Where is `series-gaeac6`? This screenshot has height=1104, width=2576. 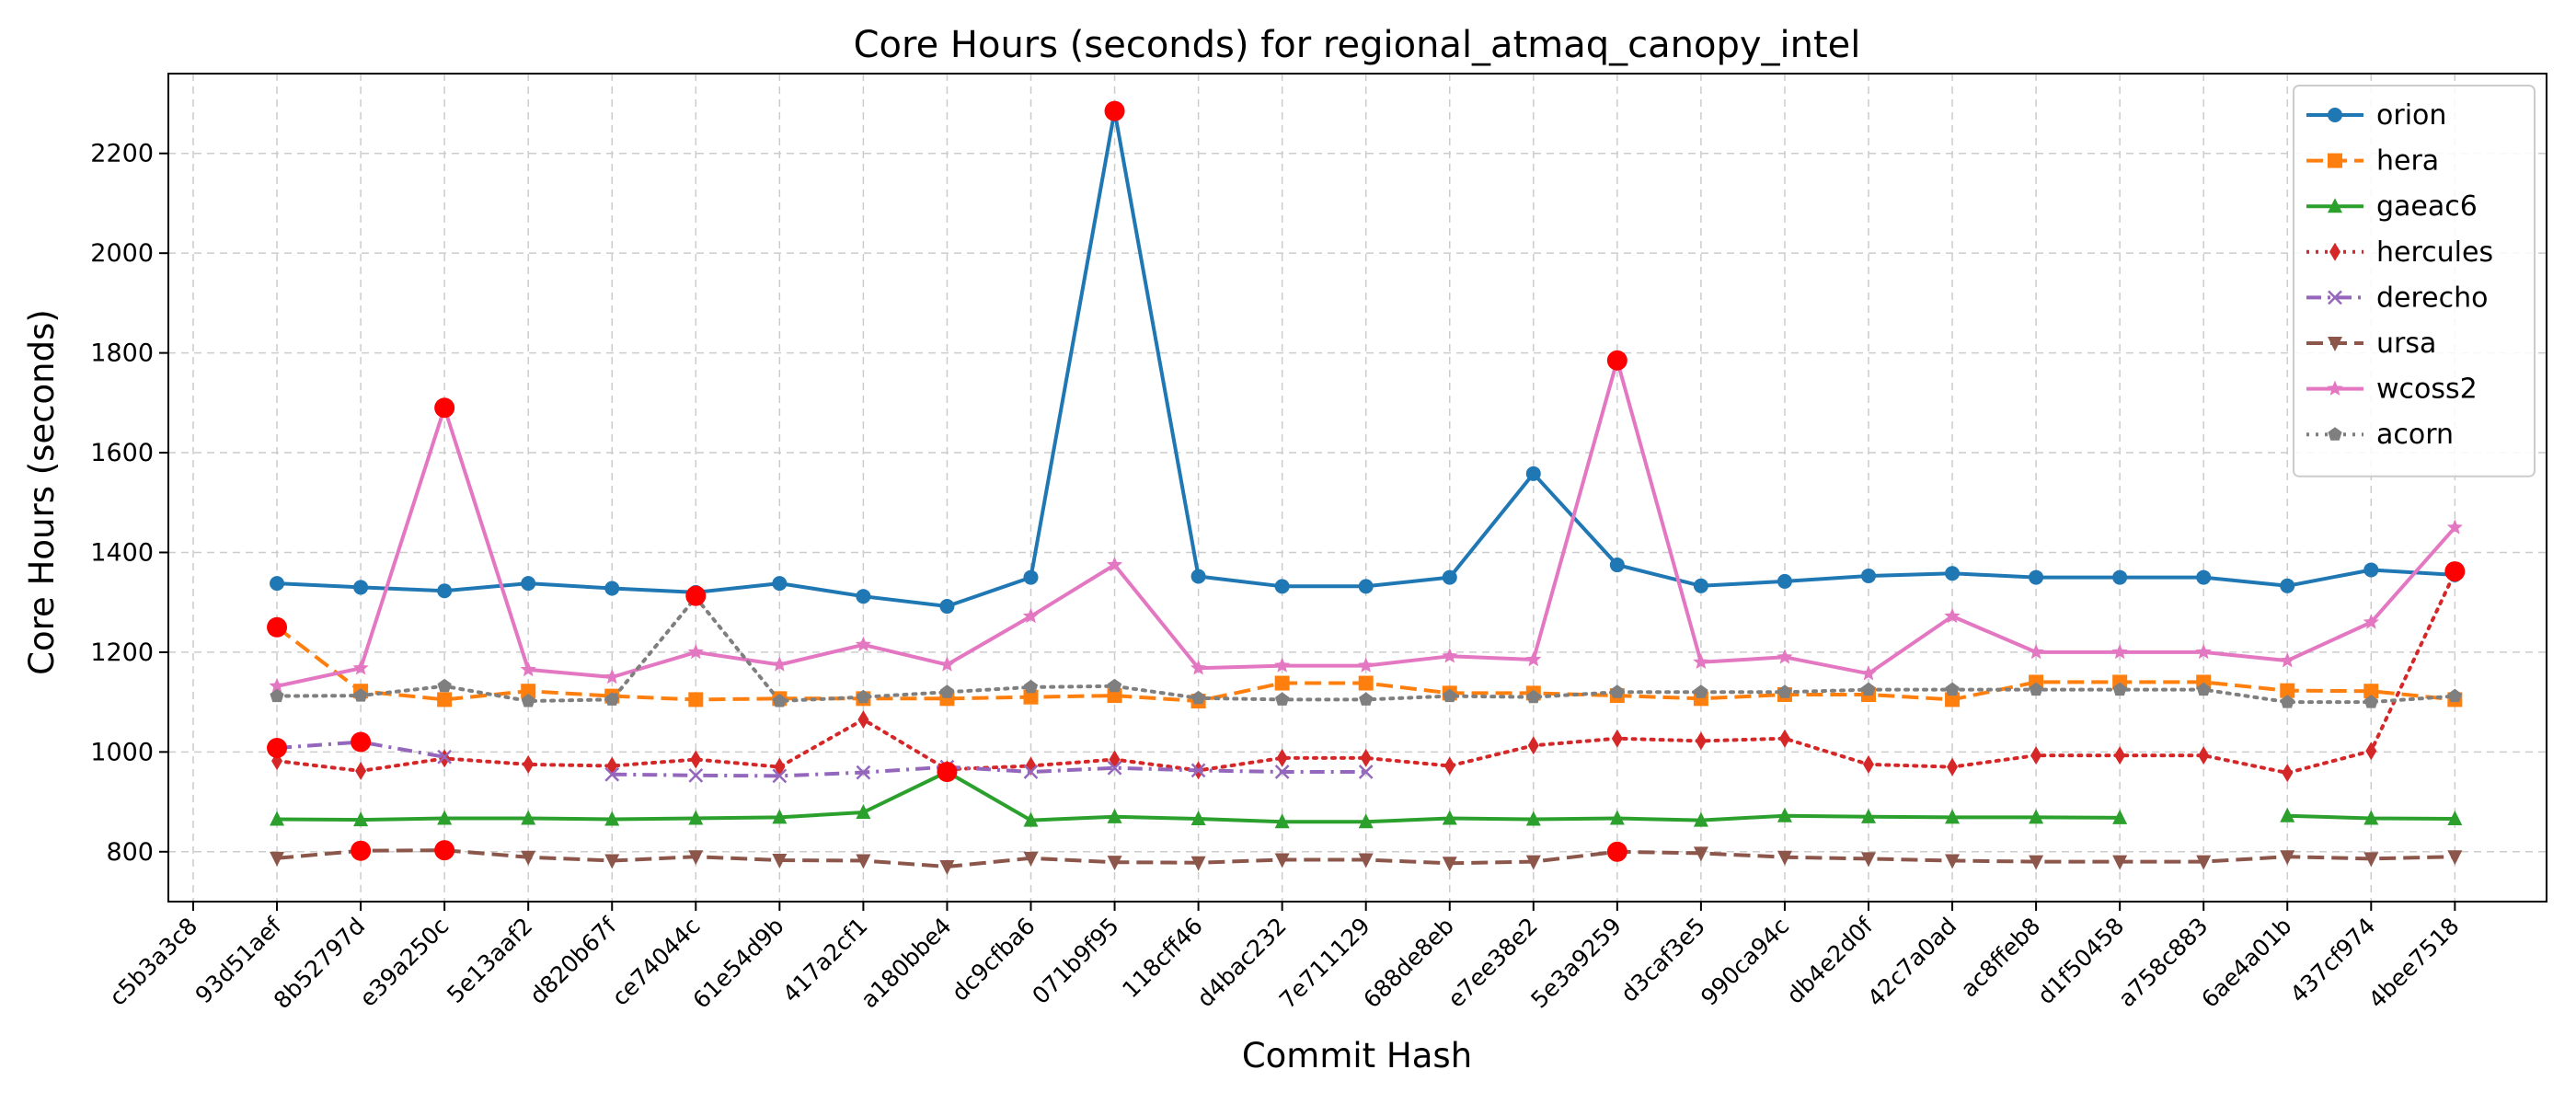
series-gaeac6 is located at coordinates (1366, 796).